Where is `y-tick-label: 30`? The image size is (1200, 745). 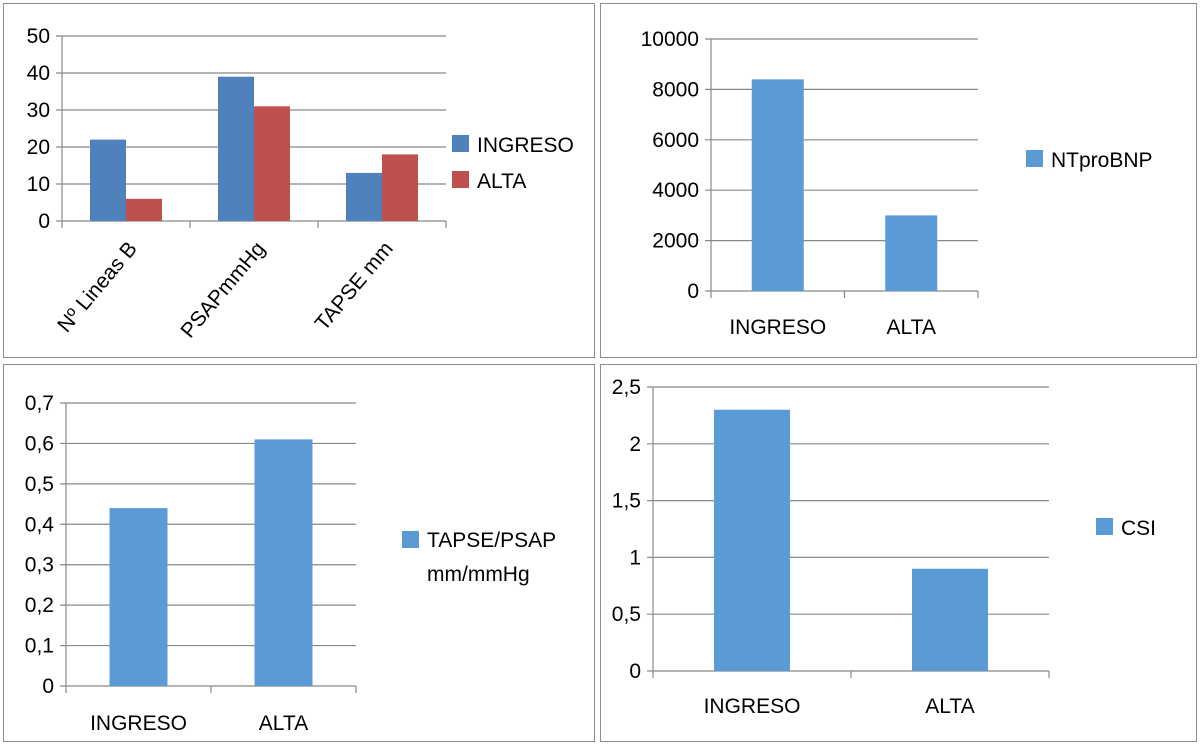
y-tick-label: 30 is located at coordinates (38, 110).